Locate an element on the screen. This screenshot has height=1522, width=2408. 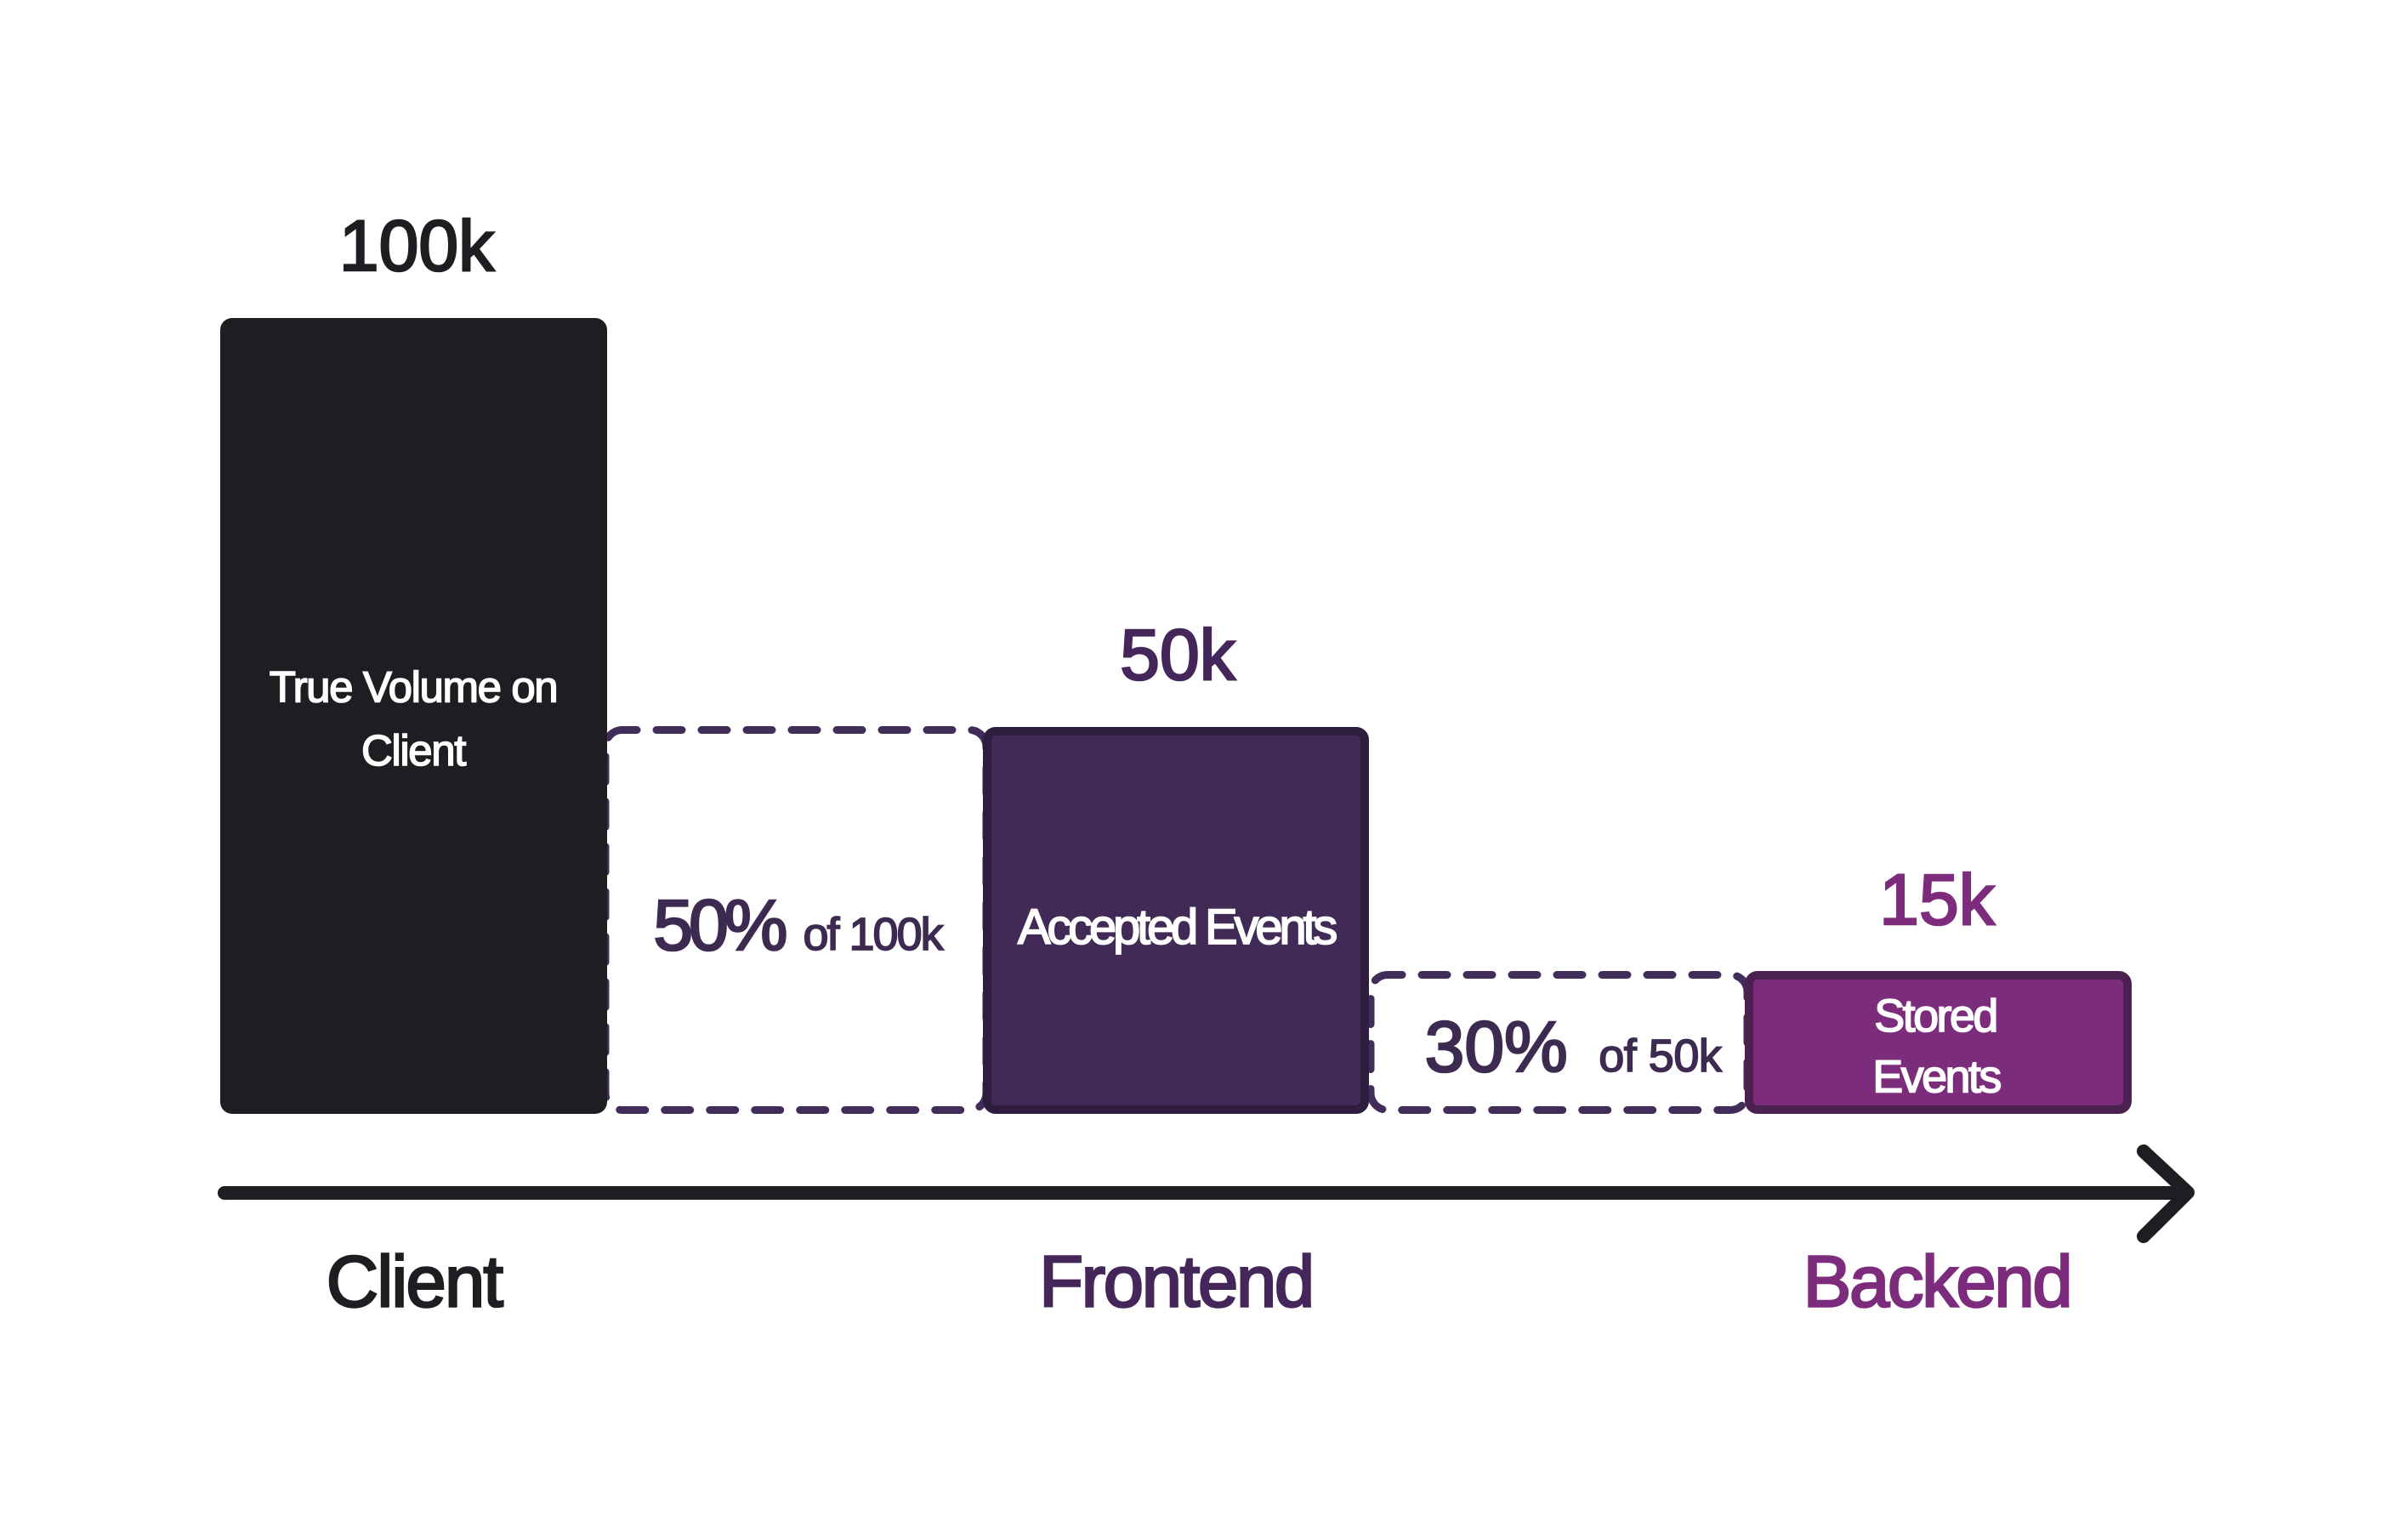
svg-text: 100k is located at coordinates (417, 246).